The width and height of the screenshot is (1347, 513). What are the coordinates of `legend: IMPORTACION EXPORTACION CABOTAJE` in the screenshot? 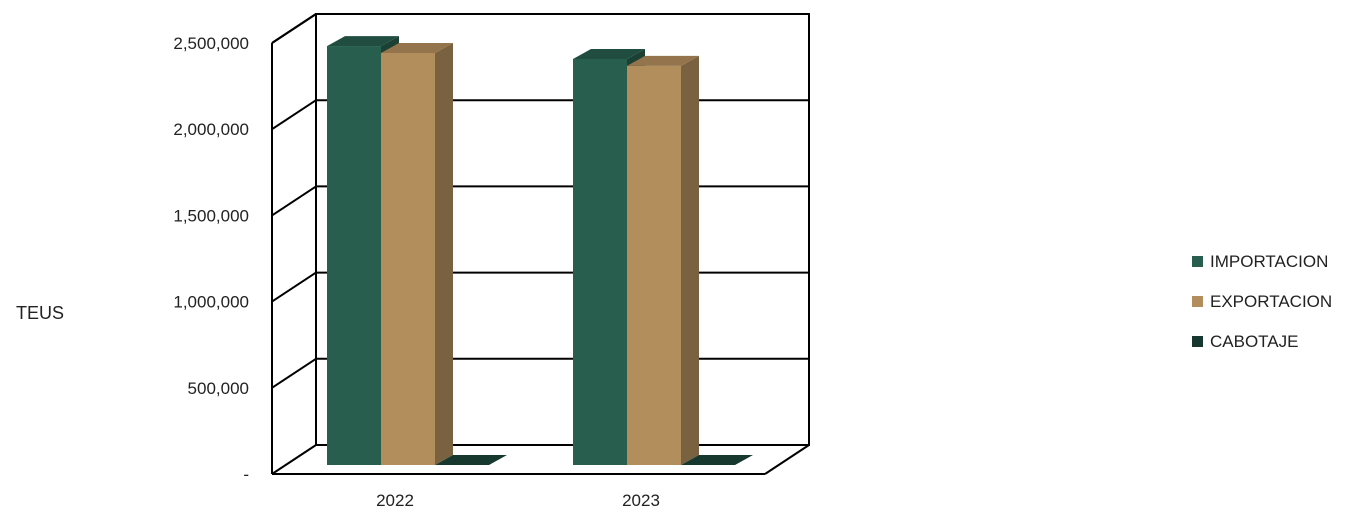 It's located at (1262, 301).